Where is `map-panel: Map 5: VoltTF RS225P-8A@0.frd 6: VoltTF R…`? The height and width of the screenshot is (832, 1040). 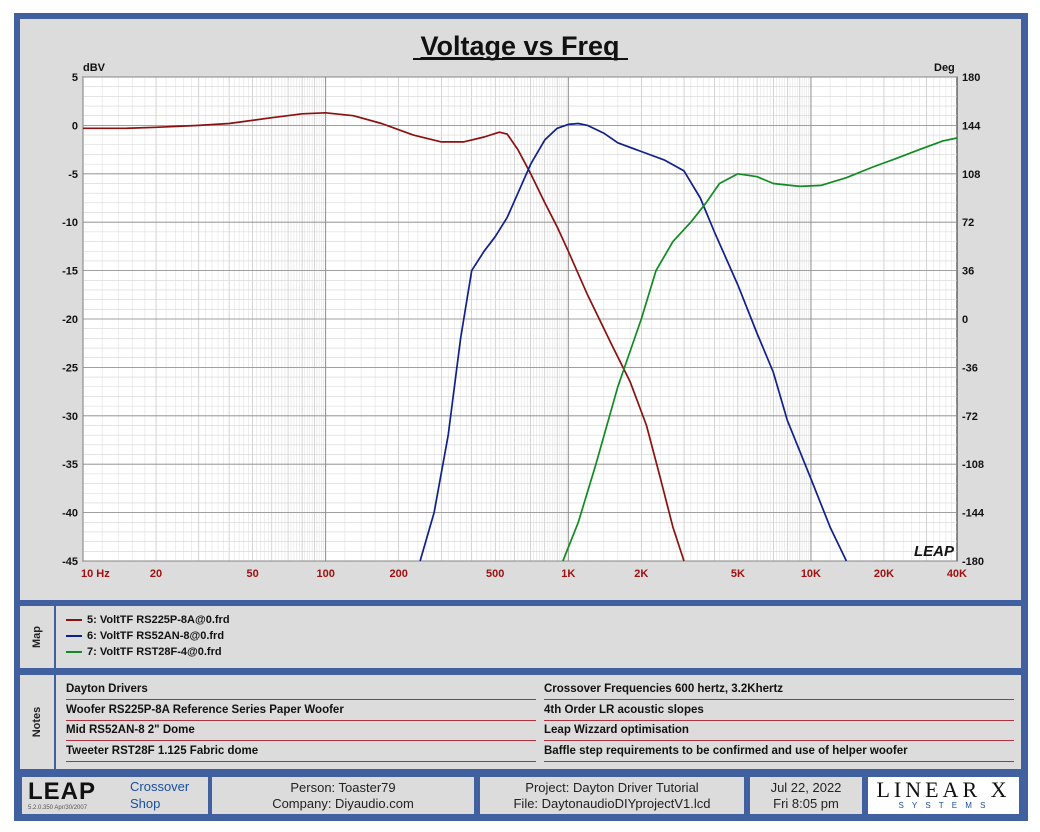 map-panel: Map 5: VoltTF RS225P-8A@0.frd 6: VoltTF R… is located at coordinates (520, 637).